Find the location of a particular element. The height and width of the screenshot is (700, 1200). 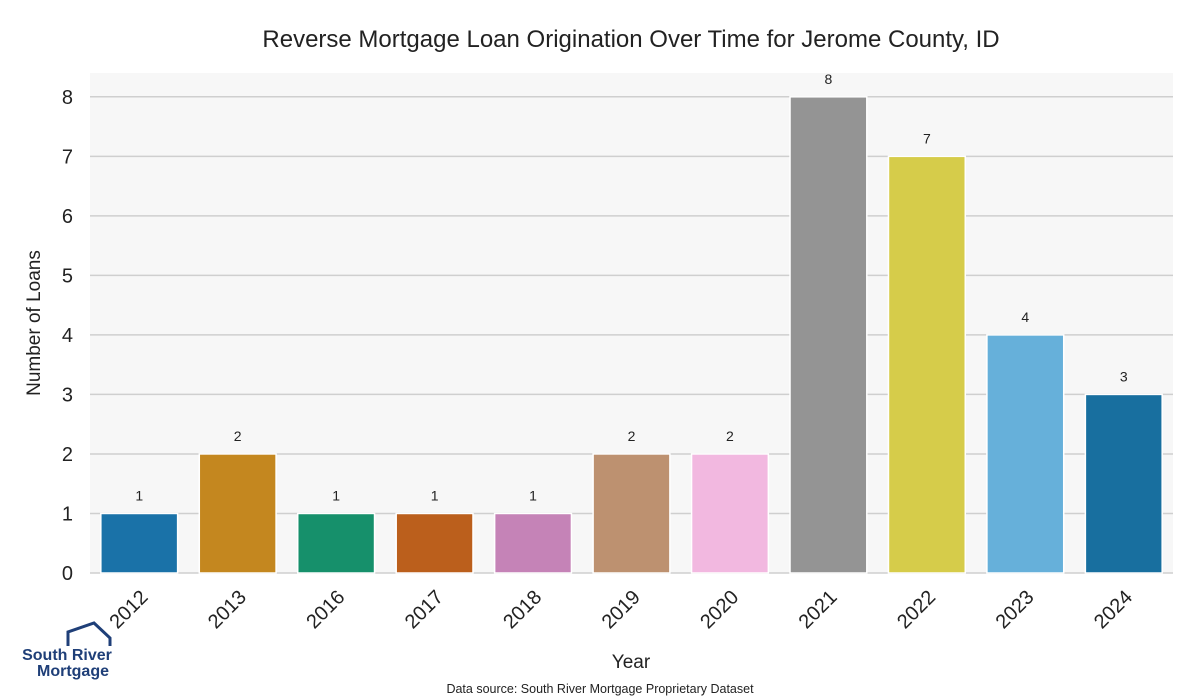

y-axis-ticks: 0 1 2 3 4 5 6 7 8 is located at coordinates (67, 336).